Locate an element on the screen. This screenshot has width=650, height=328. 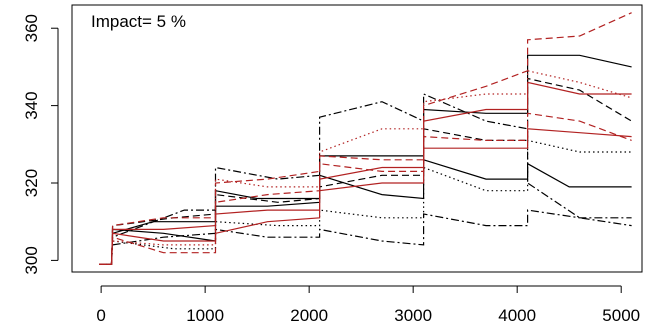
x-axis: 0 1000 2000 3000 4000 5000 is located at coordinates (368, 305).